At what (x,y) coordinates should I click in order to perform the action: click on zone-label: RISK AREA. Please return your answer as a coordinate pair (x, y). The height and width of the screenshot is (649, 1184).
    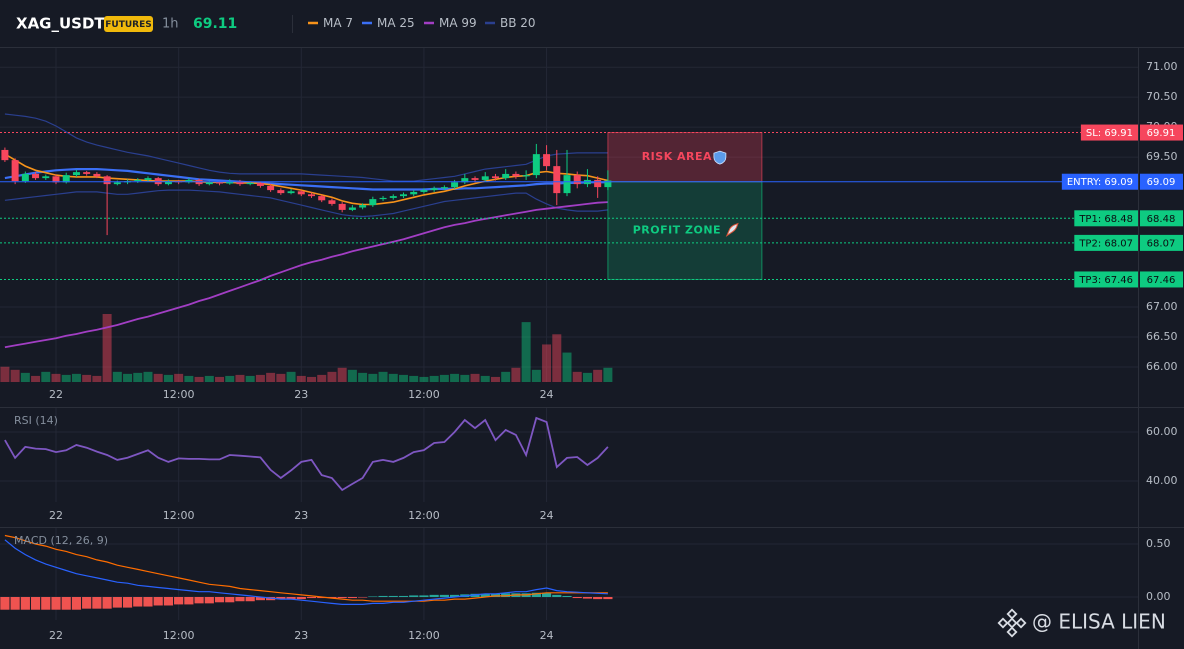
    Looking at the image, I should click on (677, 156).